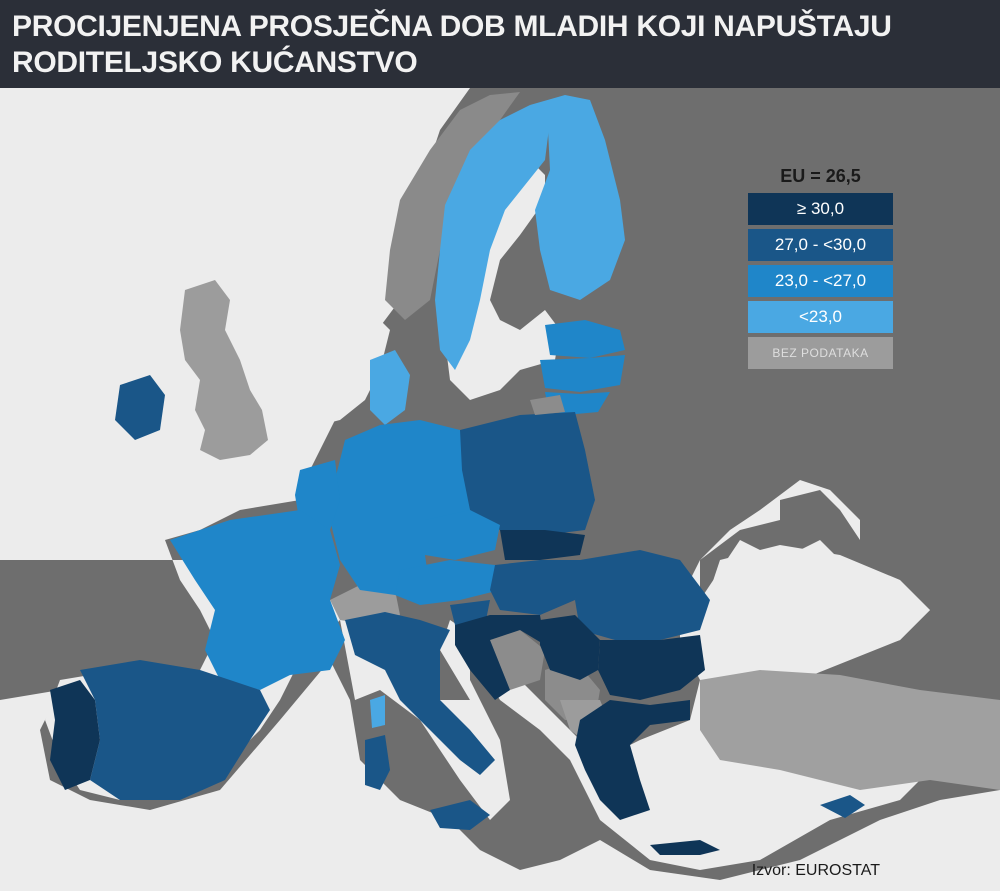 The image size is (1000, 891). I want to click on country-spain, so click(175, 730).